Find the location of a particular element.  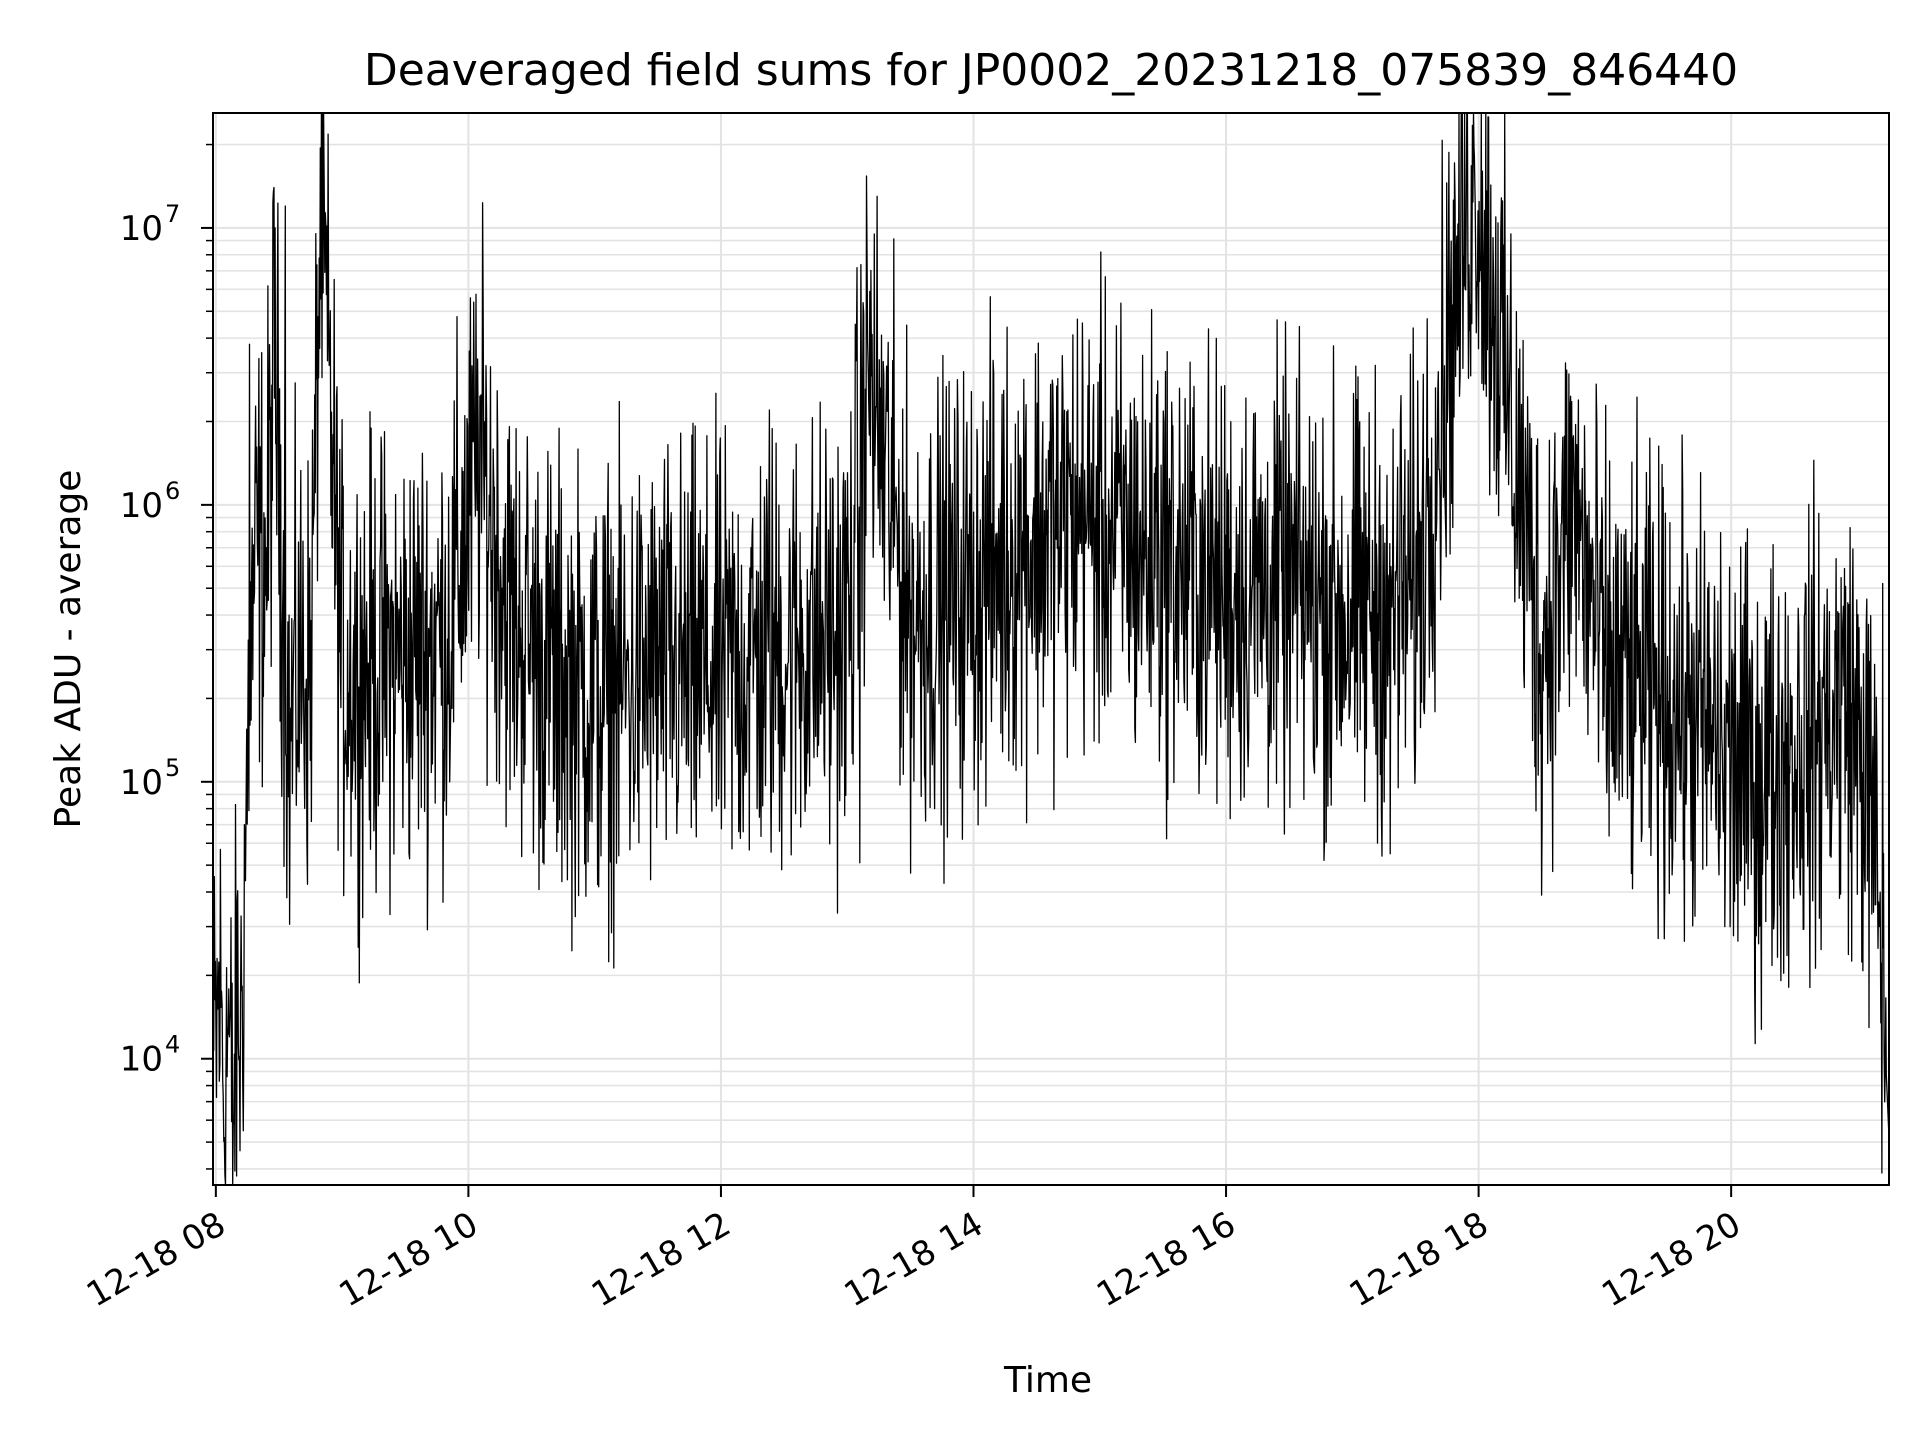

y-tick-label: 10 4 is located at coordinates (150, 1055).